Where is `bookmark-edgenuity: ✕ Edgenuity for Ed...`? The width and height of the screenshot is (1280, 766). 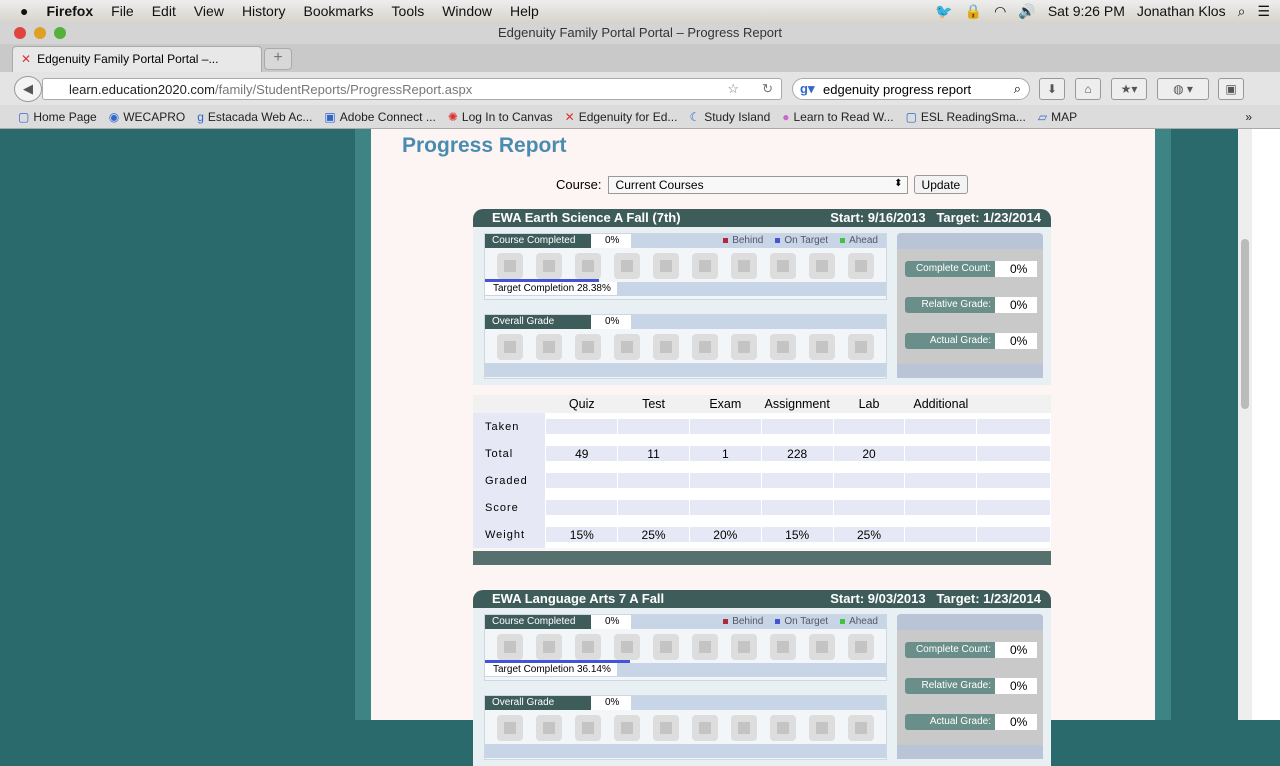 bookmark-edgenuity: ✕ Edgenuity for Ed... is located at coordinates (621, 116).